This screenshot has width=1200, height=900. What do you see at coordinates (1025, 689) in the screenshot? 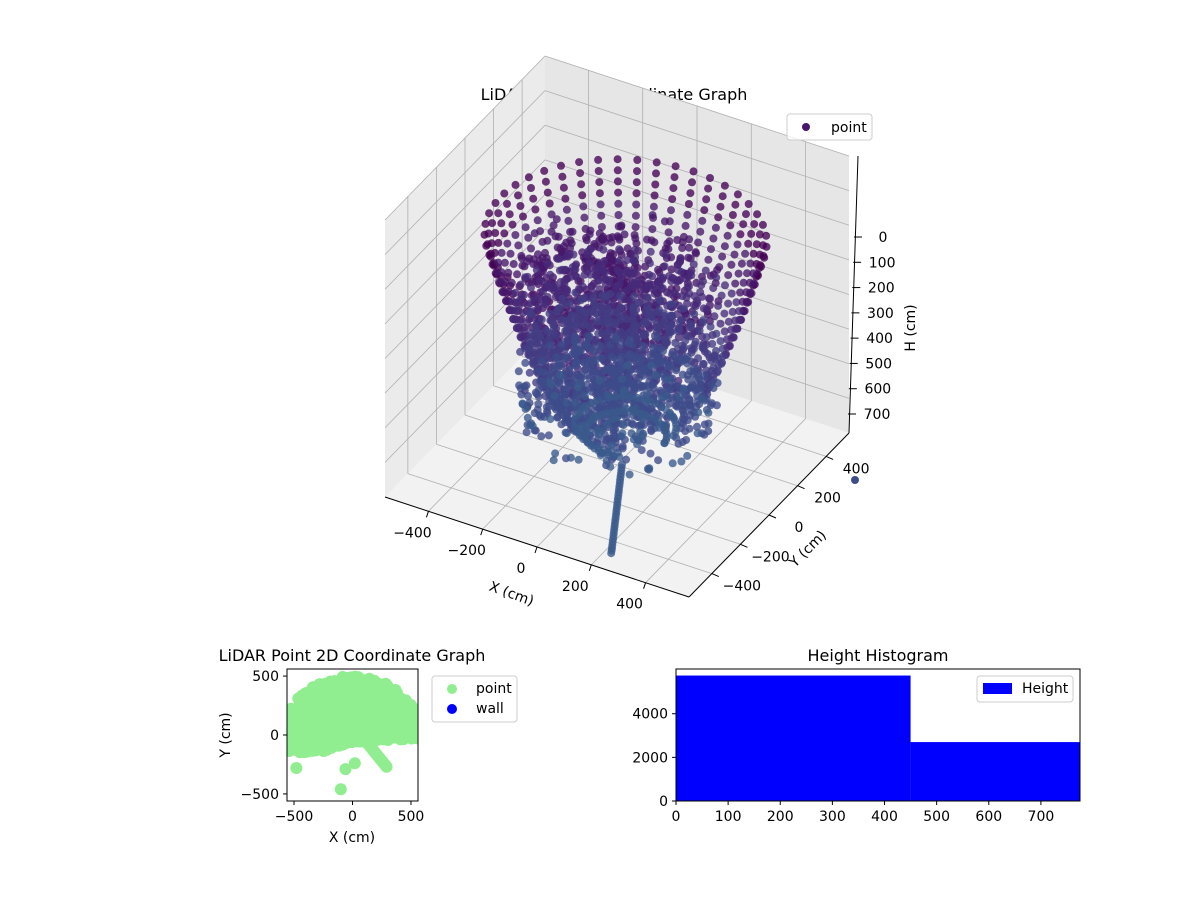
I see `legend-frame` at bounding box center [1025, 689].